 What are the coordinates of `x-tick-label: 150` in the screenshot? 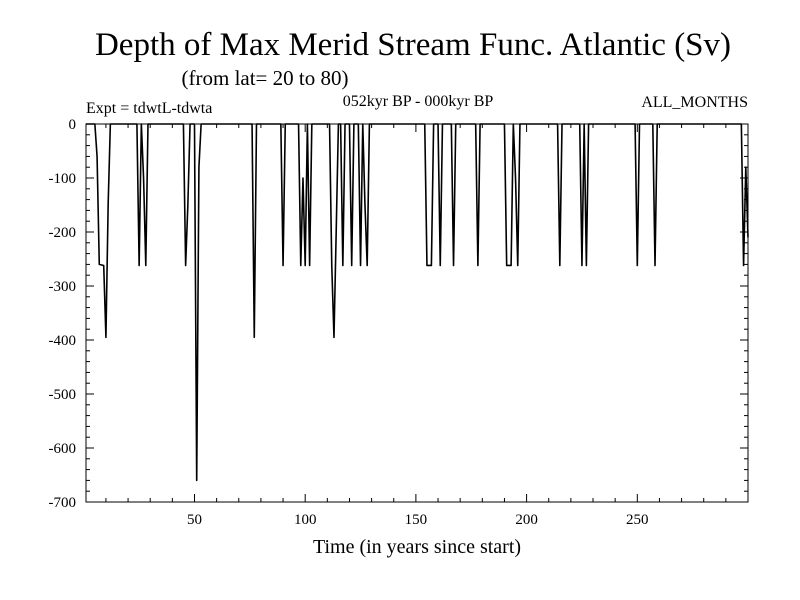 It's located at (416, 520).